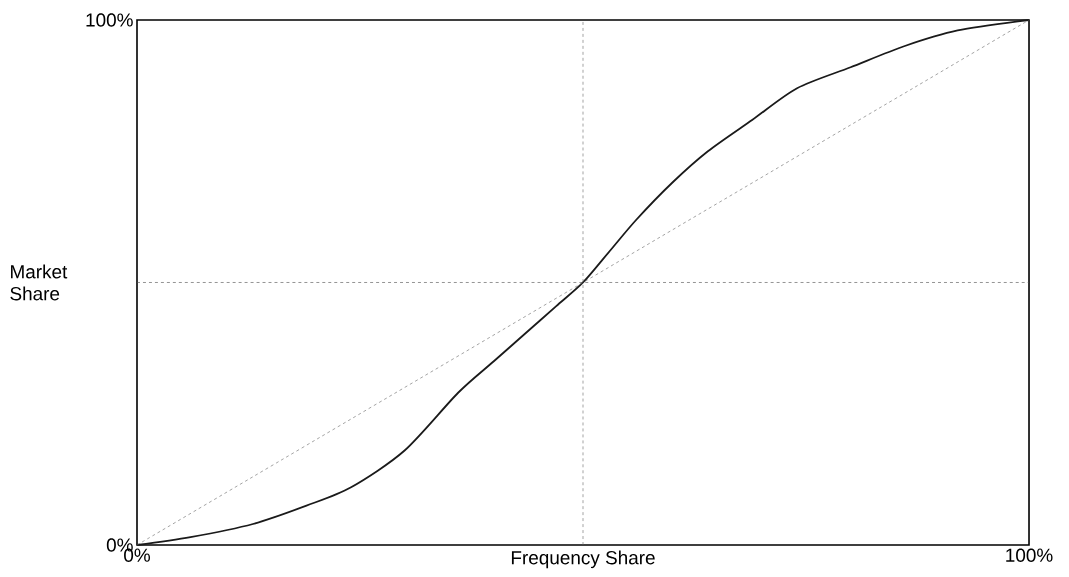  What do you see at coordinates (39, 282) in the screenshot?
I see `y-axis-title: Market Share` at bounding box center [39, 282].